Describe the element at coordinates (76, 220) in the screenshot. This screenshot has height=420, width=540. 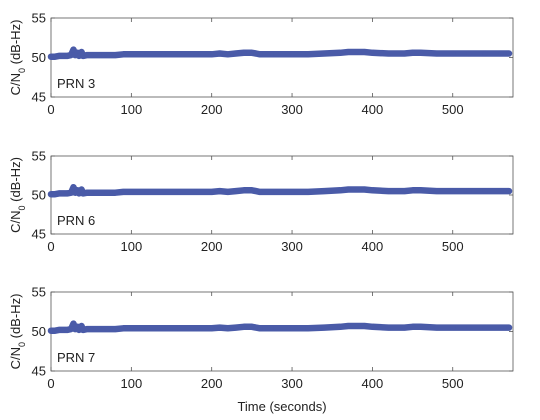
I see `panel-label: PRN 6` at that location.